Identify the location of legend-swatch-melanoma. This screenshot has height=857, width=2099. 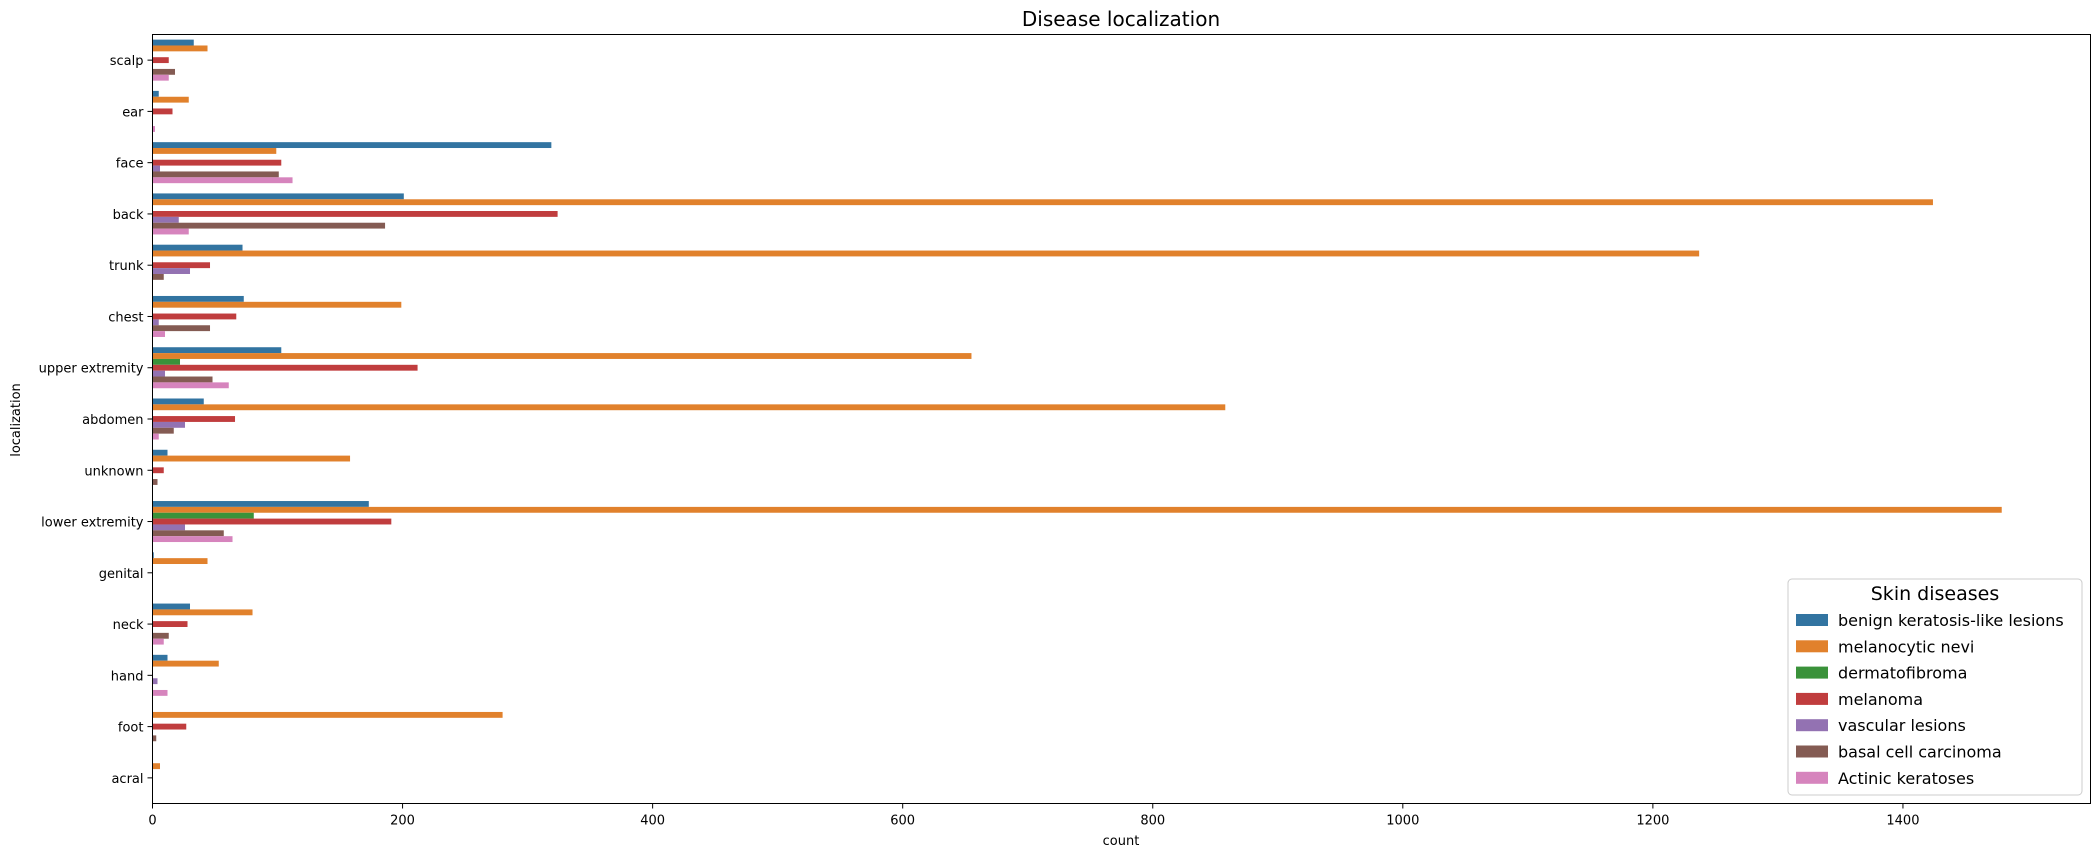
(1812, 698).